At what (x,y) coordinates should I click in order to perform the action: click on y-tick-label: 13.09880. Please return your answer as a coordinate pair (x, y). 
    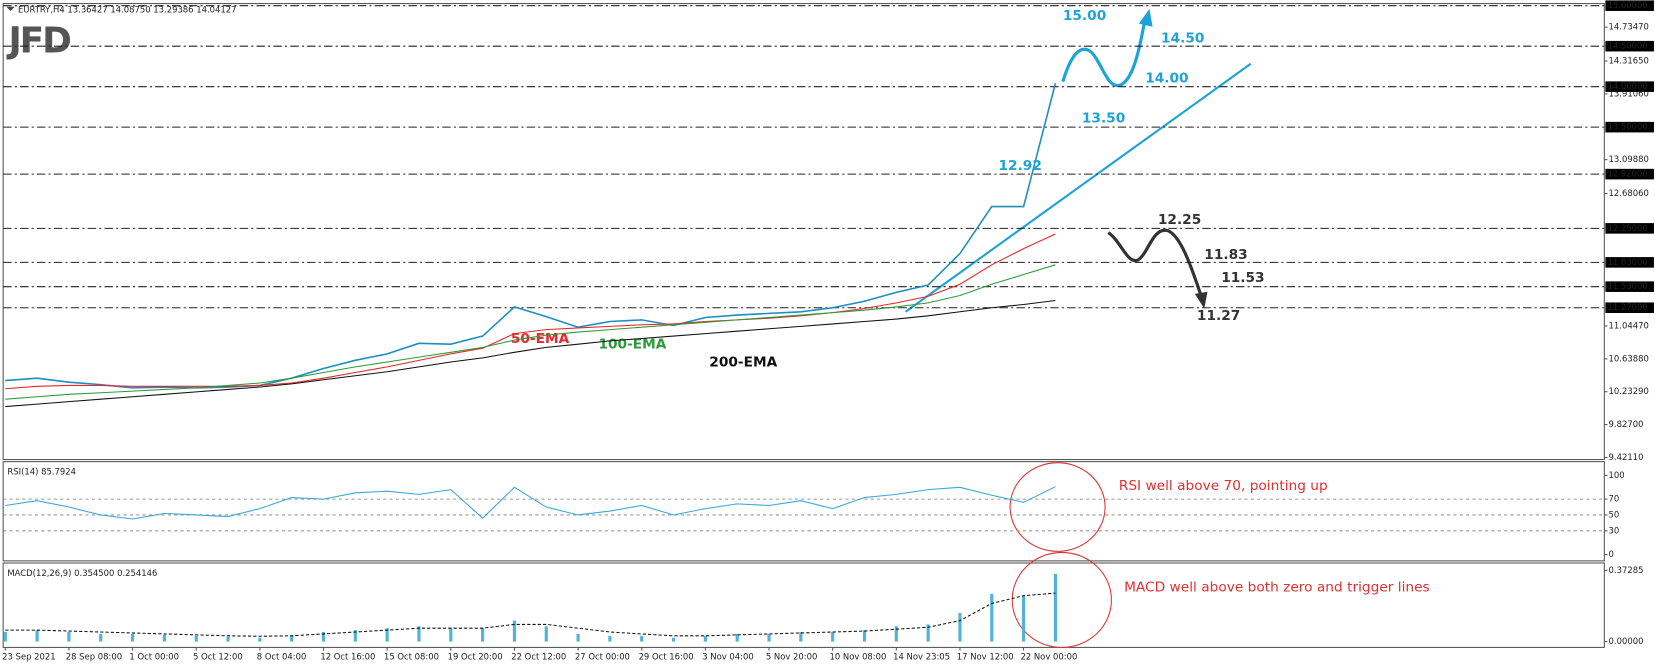
    Looking at the image, I should click on (1629, 159).